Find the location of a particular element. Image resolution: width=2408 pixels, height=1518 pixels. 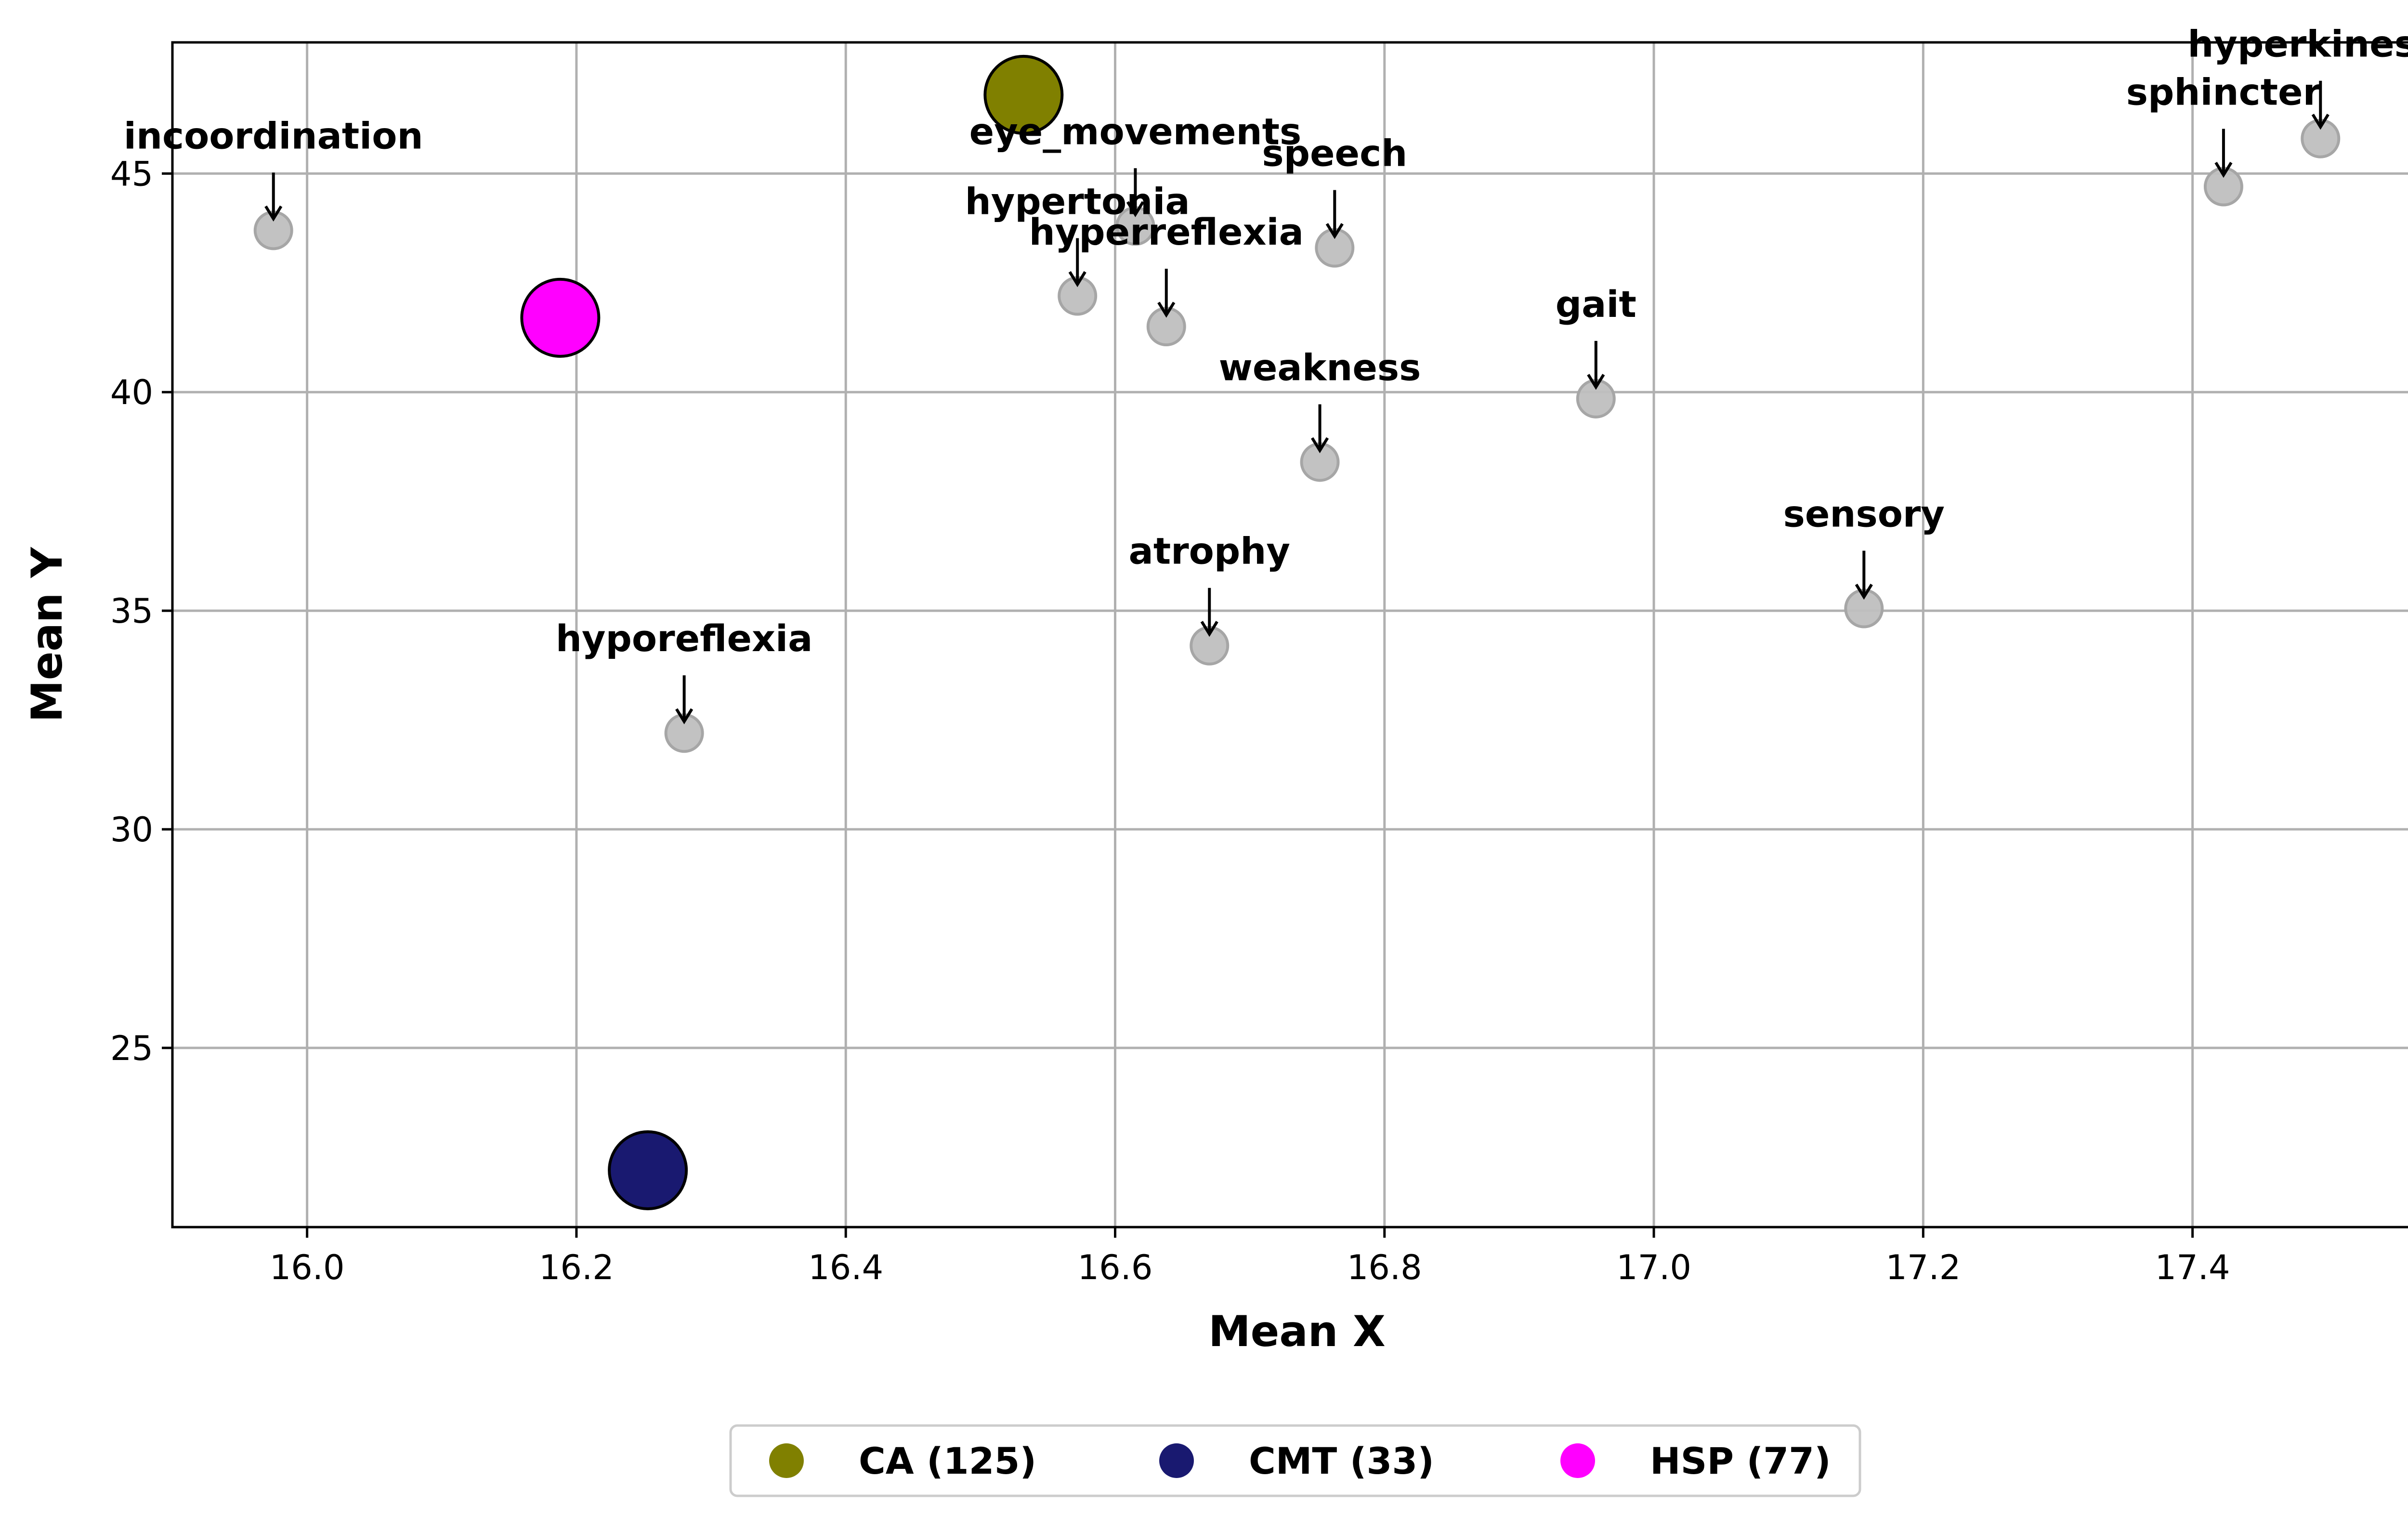

y-tick-label: 40 is located at coordinates (131, 392).